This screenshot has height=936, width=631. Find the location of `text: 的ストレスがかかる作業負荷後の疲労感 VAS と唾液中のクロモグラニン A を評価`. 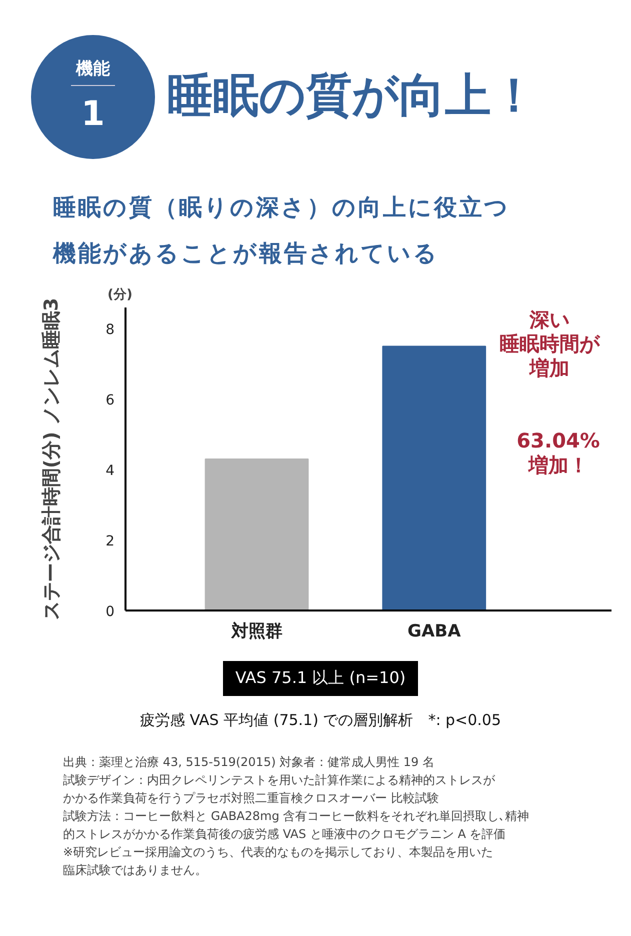

text: 的ストレスがかかる作業負荷後の疲労感 VAS と唾液中のクロモグラニン A を評価 is located at coordinates (285, 835).